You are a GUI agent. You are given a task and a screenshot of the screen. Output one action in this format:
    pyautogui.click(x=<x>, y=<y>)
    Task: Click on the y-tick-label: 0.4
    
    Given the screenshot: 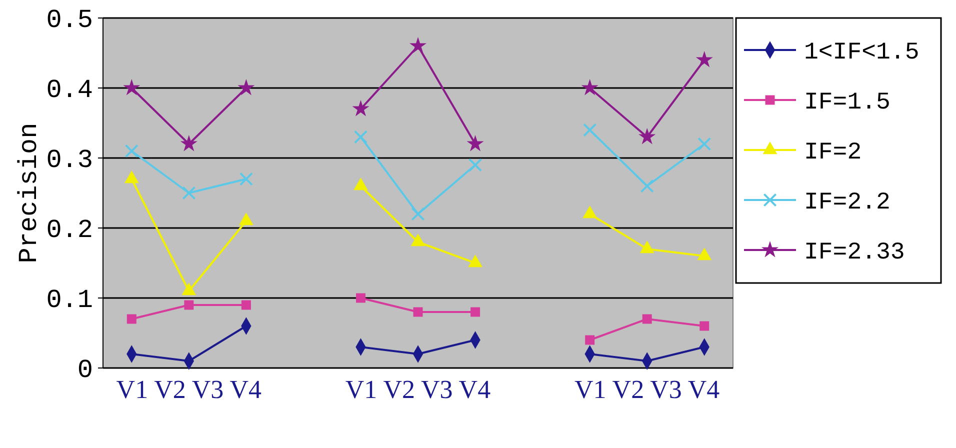 What is the action you would take?
    pyautogui.click(x=69, y=90)
    